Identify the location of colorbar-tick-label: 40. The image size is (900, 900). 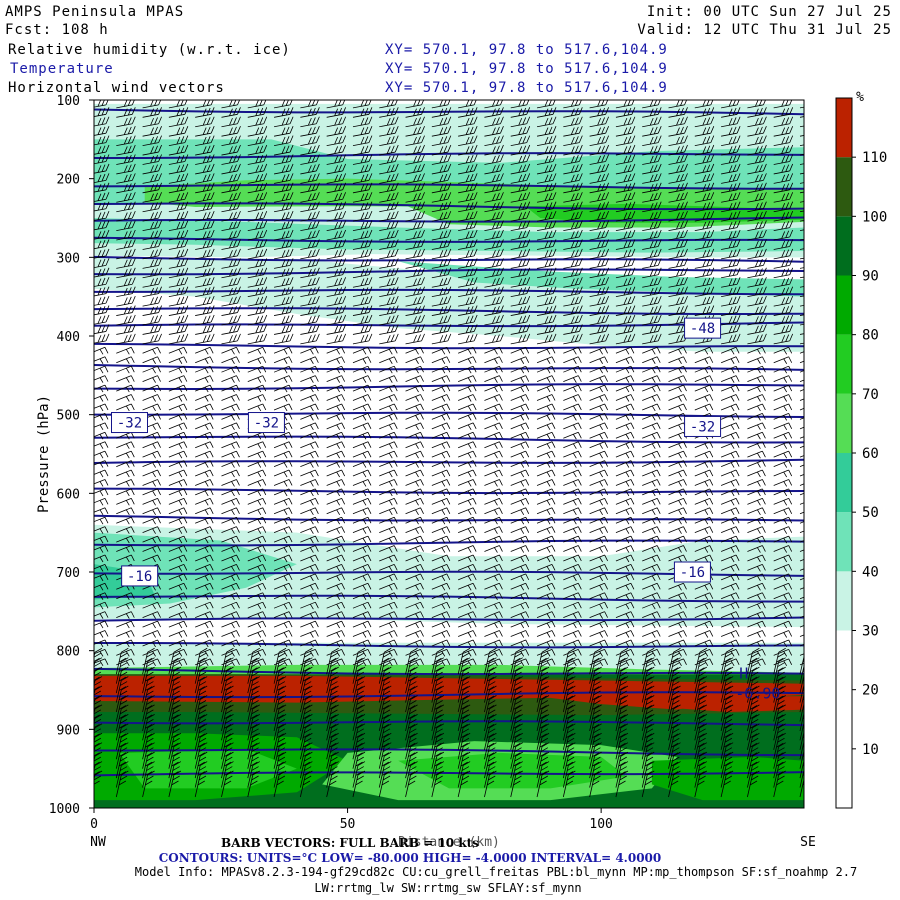
(870, 572).